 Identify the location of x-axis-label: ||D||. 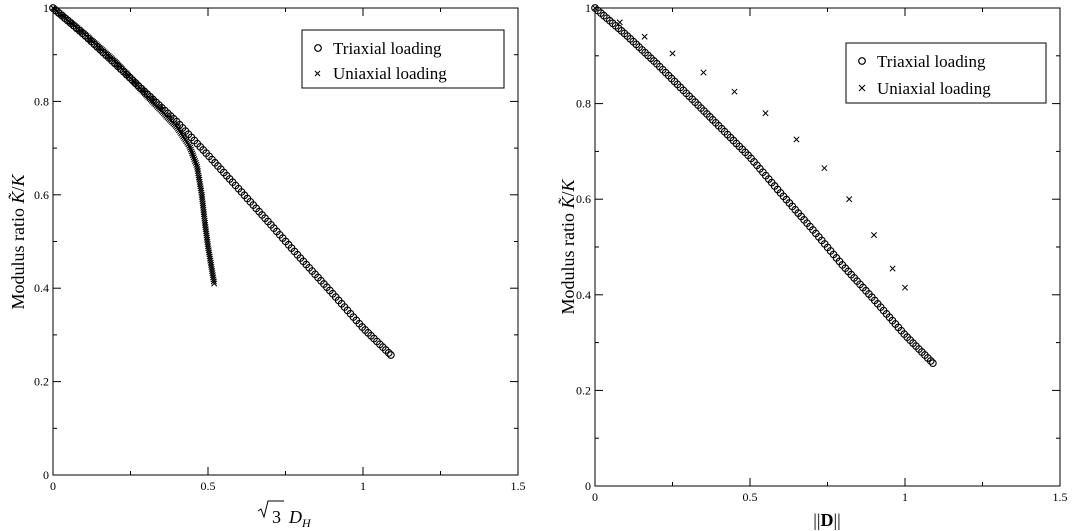
(826, 520).